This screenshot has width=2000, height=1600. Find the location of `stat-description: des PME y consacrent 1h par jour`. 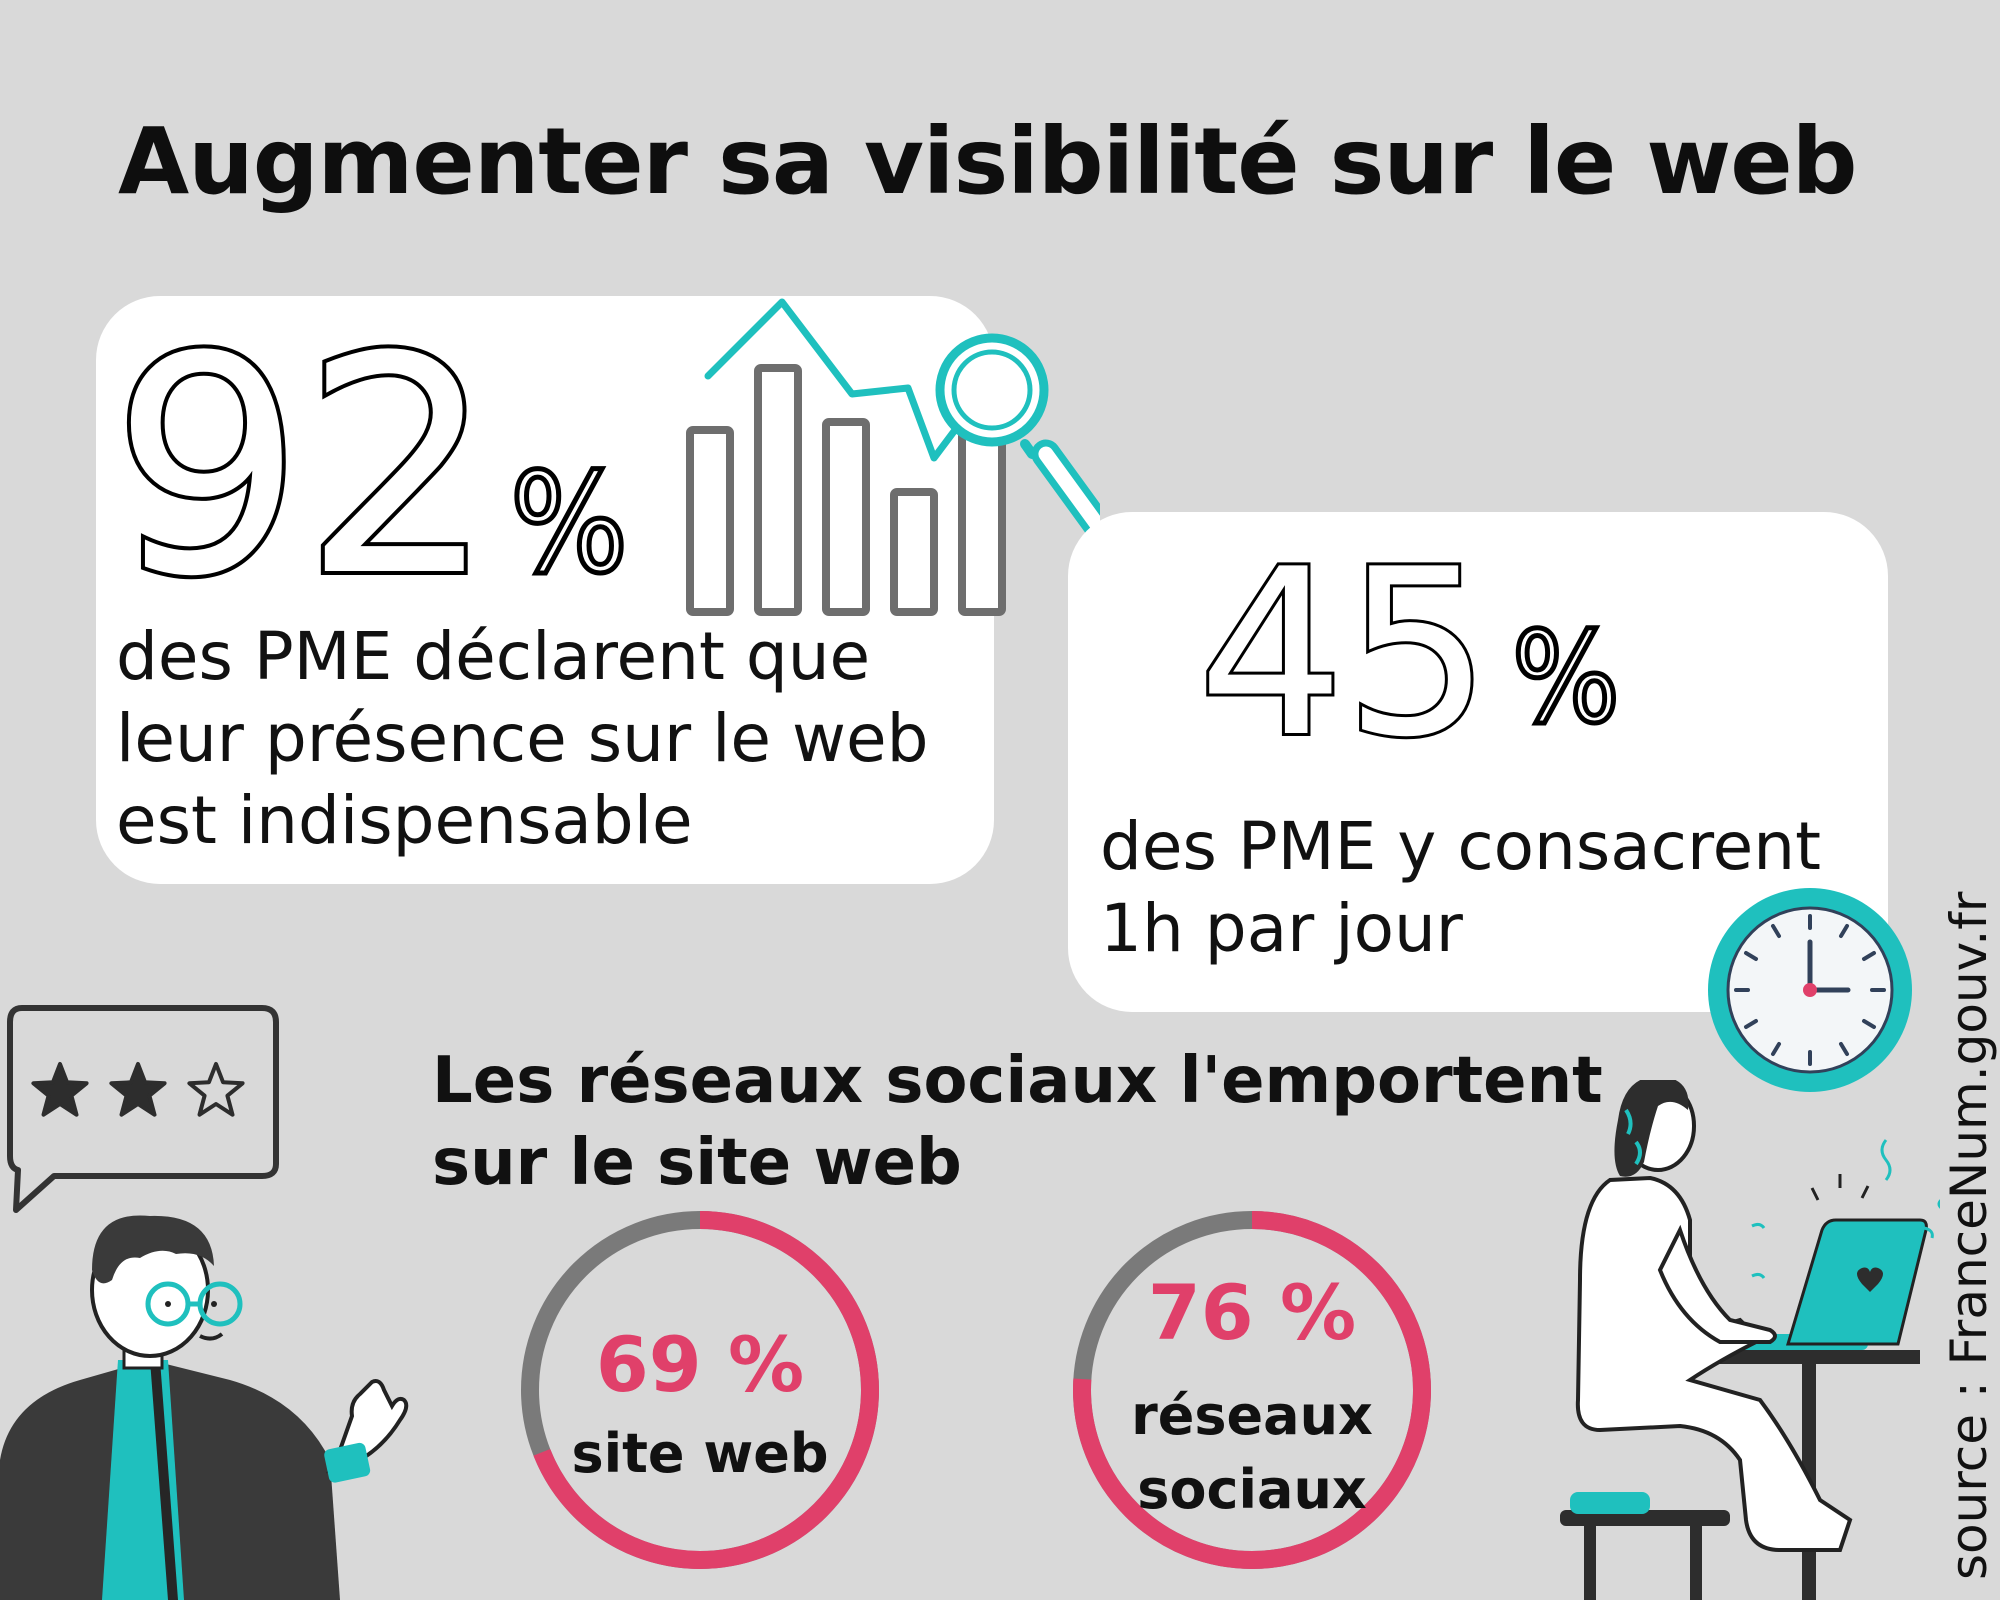

stat-description: des PME y consacrent 1h par jour is located at coordinates (1490, 888).